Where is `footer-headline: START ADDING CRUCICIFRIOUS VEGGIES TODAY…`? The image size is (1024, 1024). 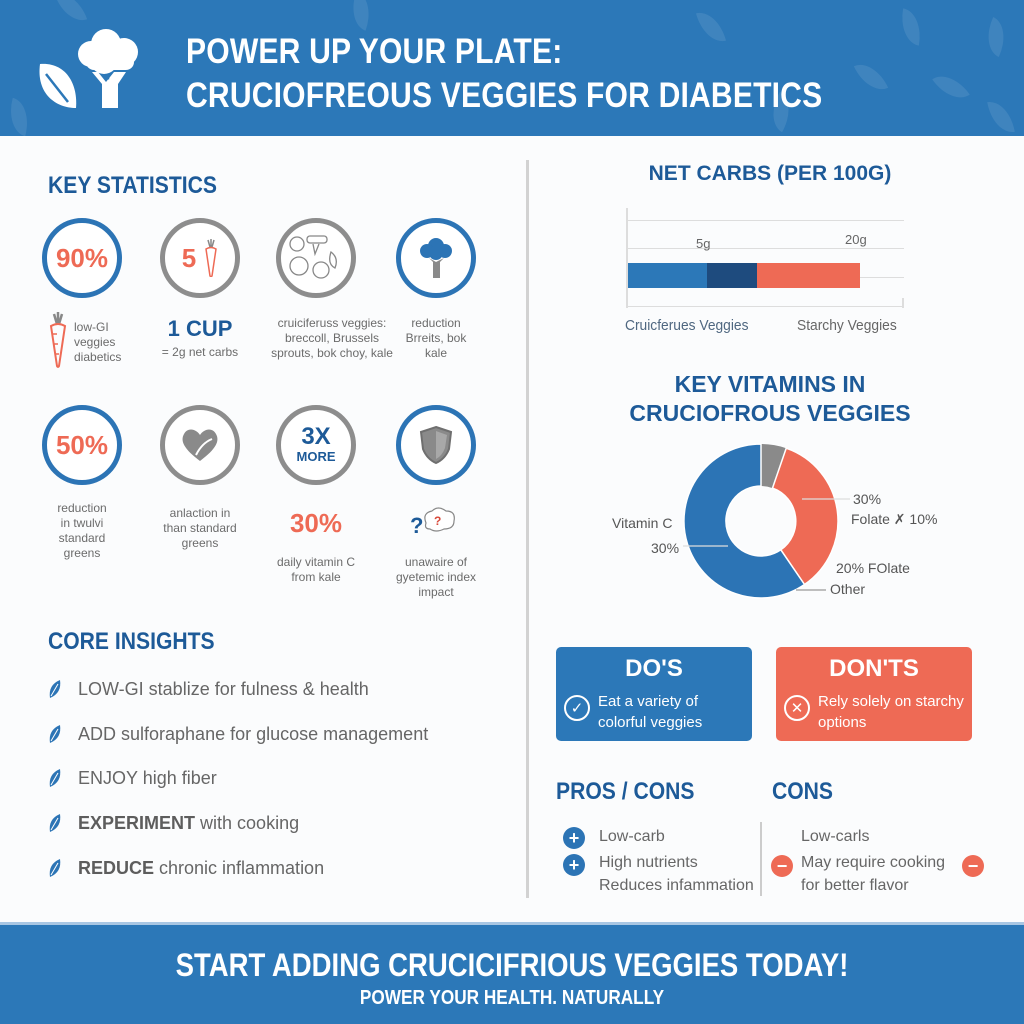 footer-headline: START ADDING CRUCICIFRIOUS VEGGIES TODAY… is located at coordinates (512, 965).